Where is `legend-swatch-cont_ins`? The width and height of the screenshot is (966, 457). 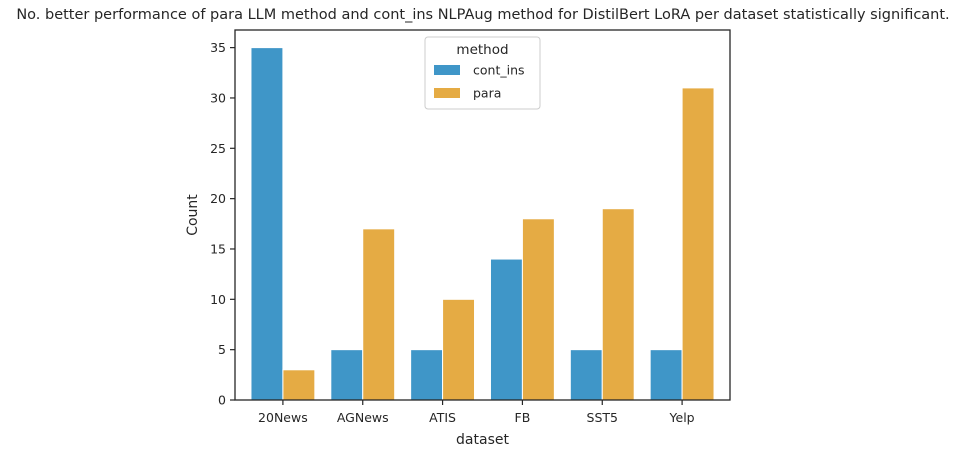
legend-swatch-cont_ins is located at coordinates (447, 70).